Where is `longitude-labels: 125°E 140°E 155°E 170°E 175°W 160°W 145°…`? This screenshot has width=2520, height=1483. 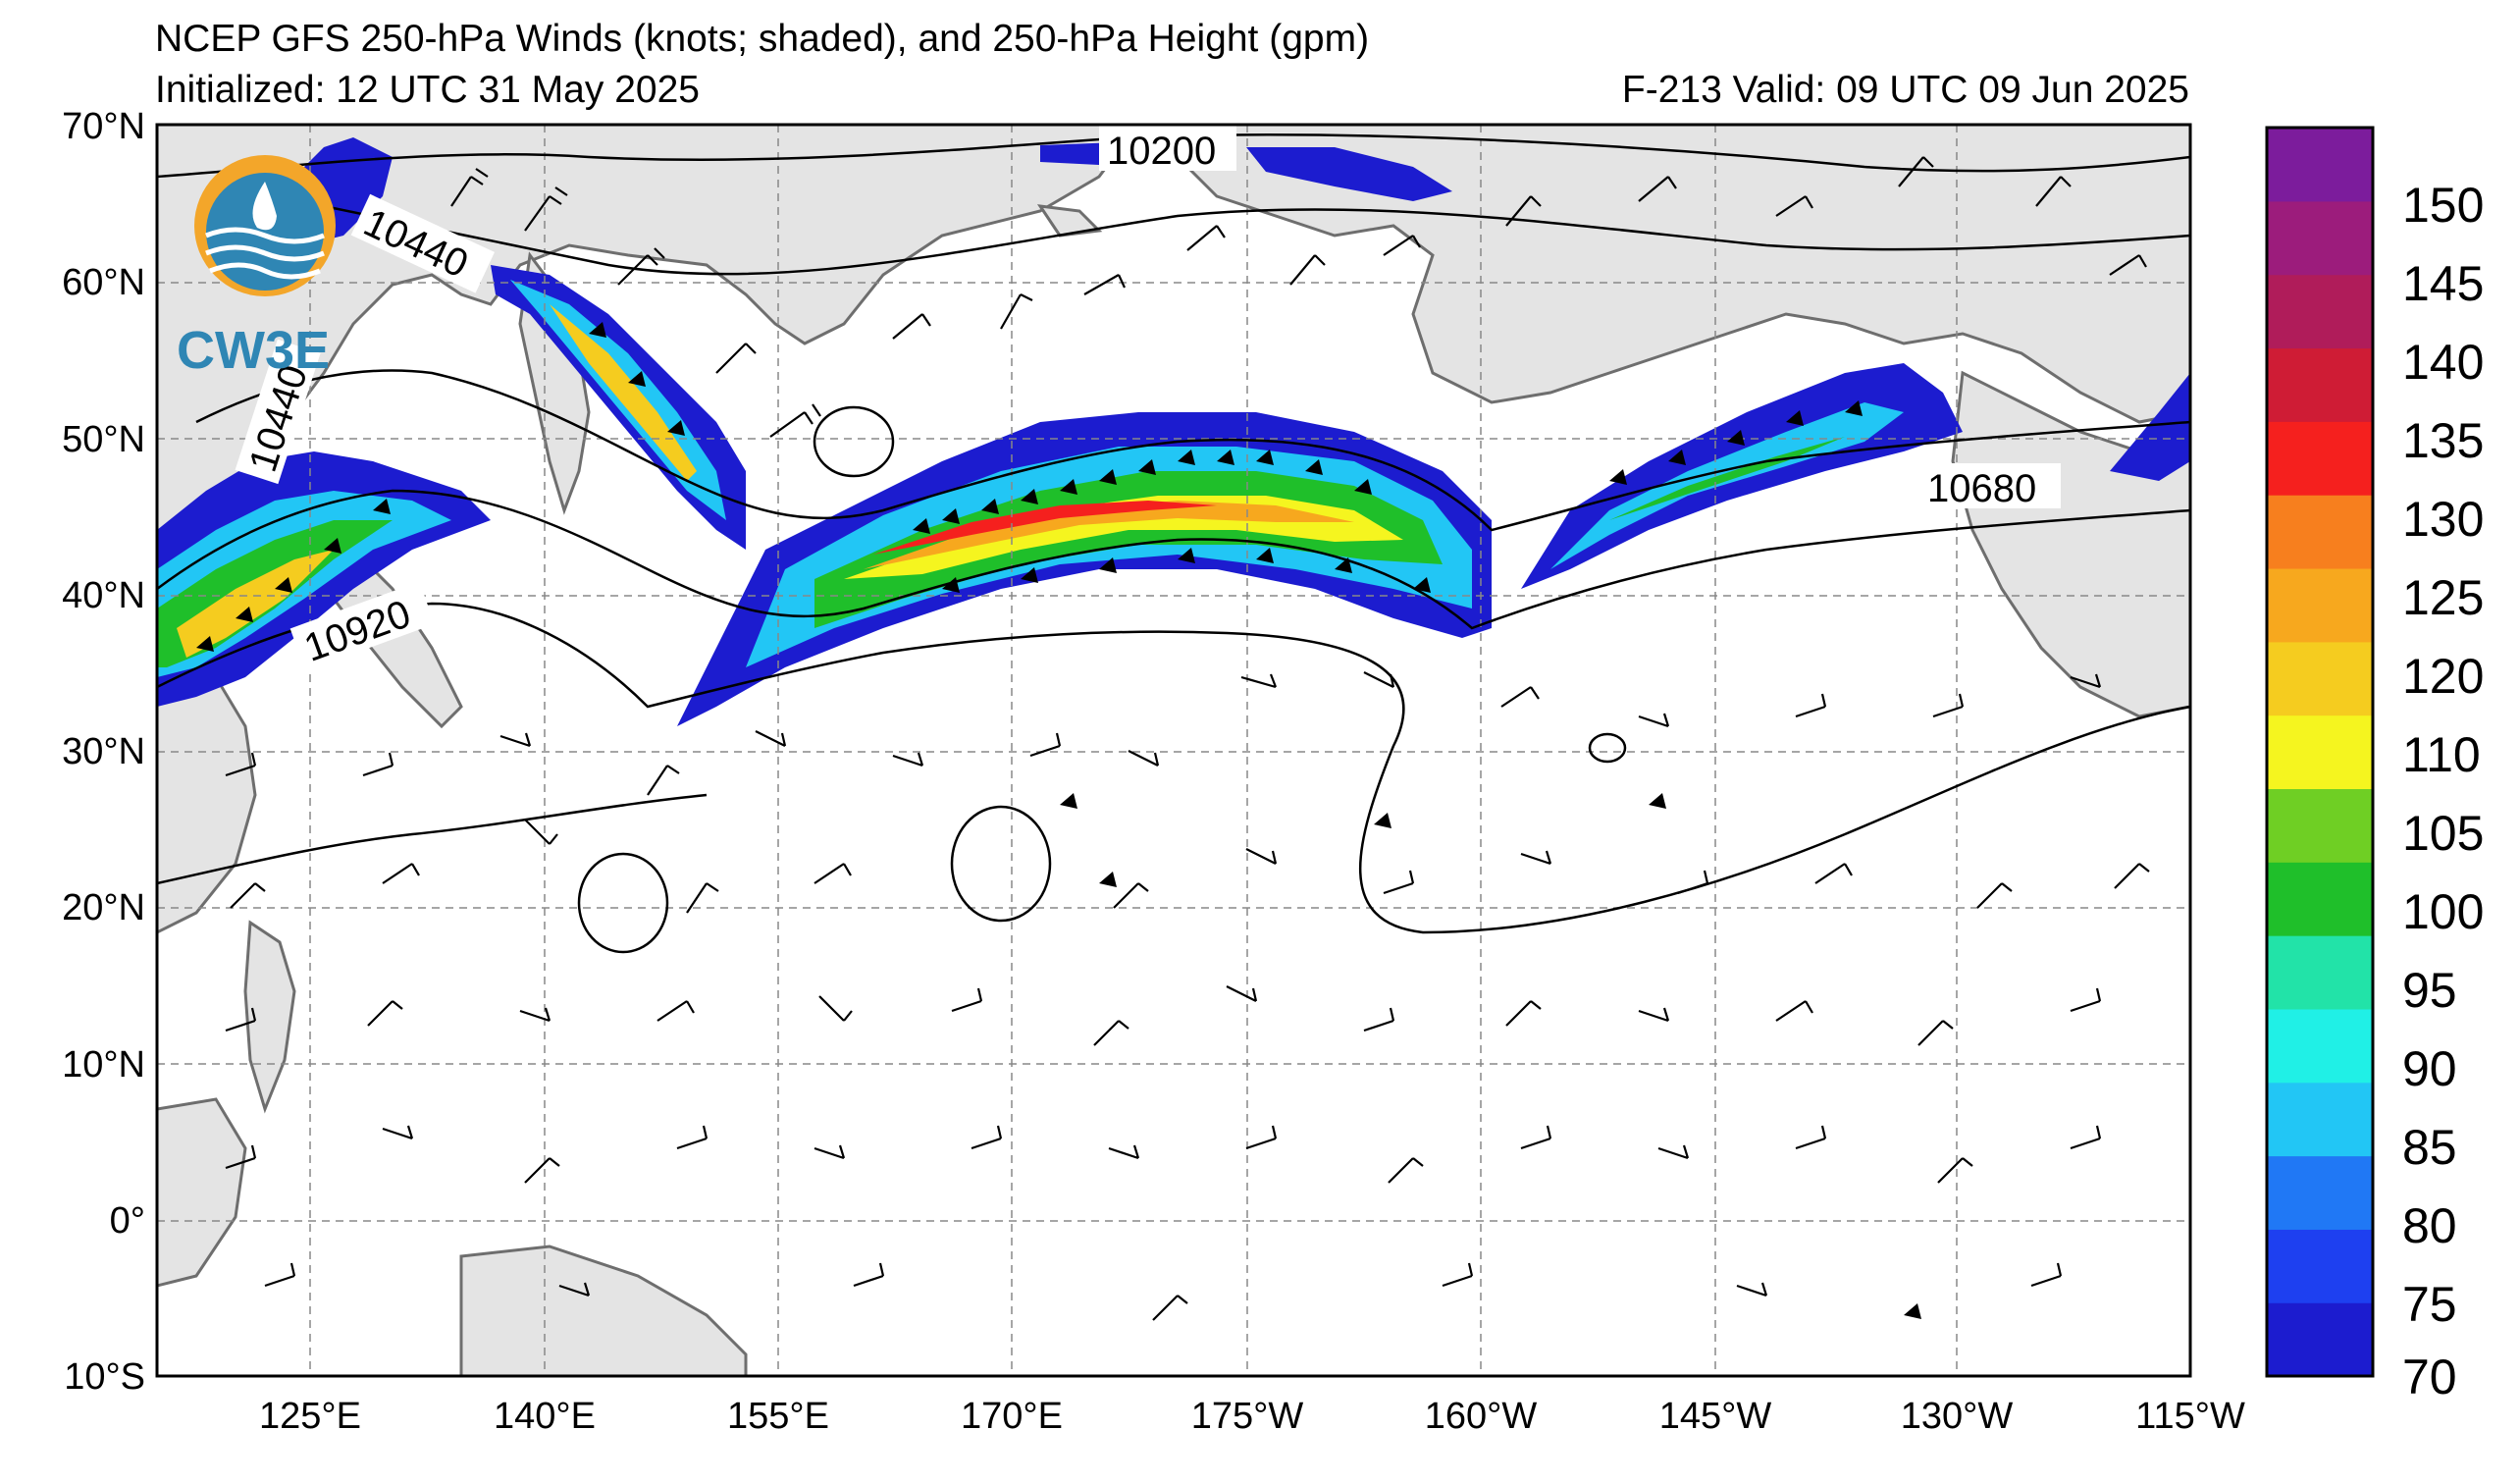
longitude-labels: 125°E 140°E 155°E 170°E 175°W 160°W 145°… is located at coordinates (1252, 1417).